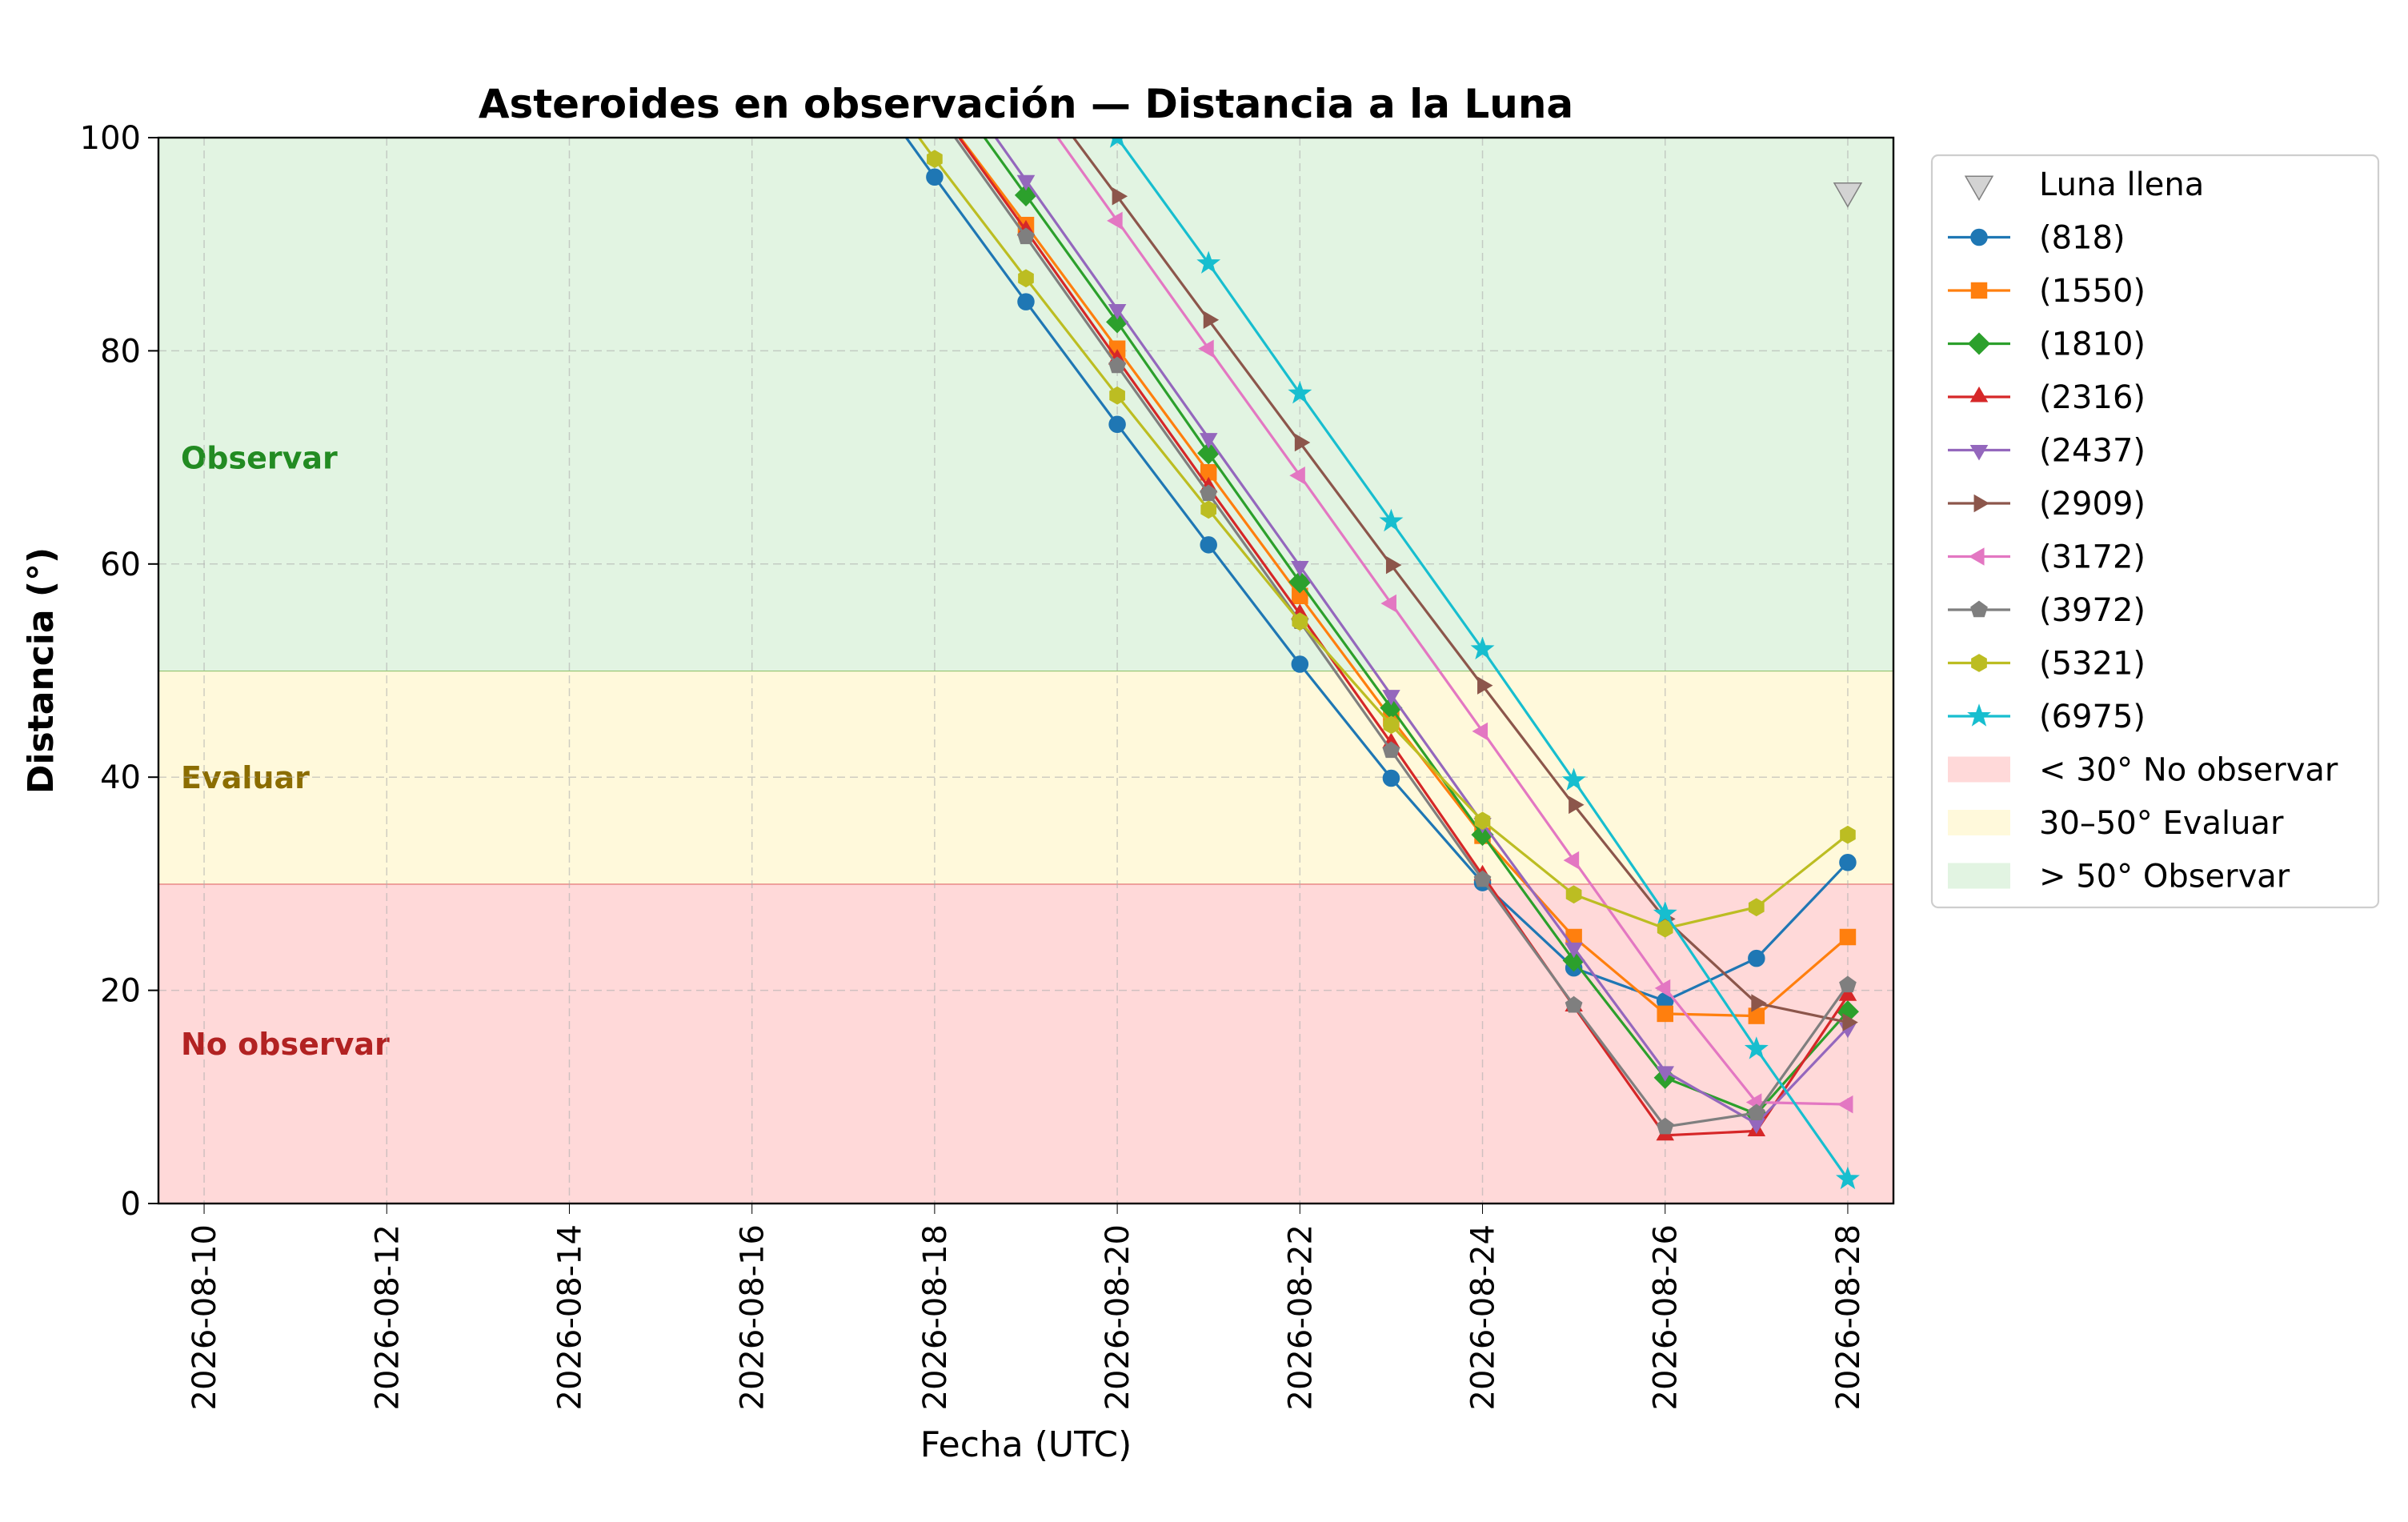  I want to click on legend-entry: 30–50° Evaluar, so click(2116, 824).